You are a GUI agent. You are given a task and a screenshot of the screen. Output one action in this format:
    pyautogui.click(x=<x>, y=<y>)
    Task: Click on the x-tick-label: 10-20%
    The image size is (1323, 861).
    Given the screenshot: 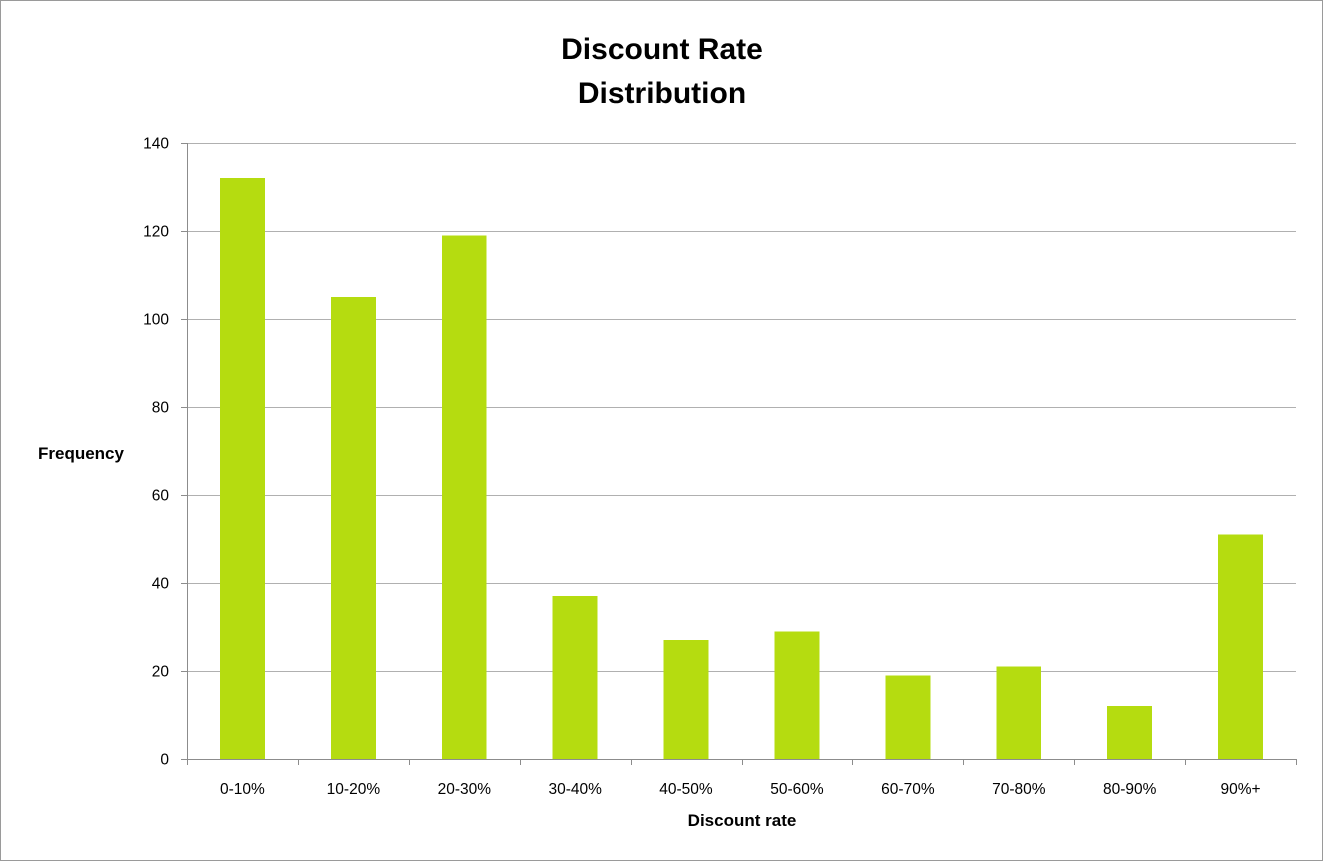 What is the action you would take?
    pyautogui.click(x=354, y=789)
    